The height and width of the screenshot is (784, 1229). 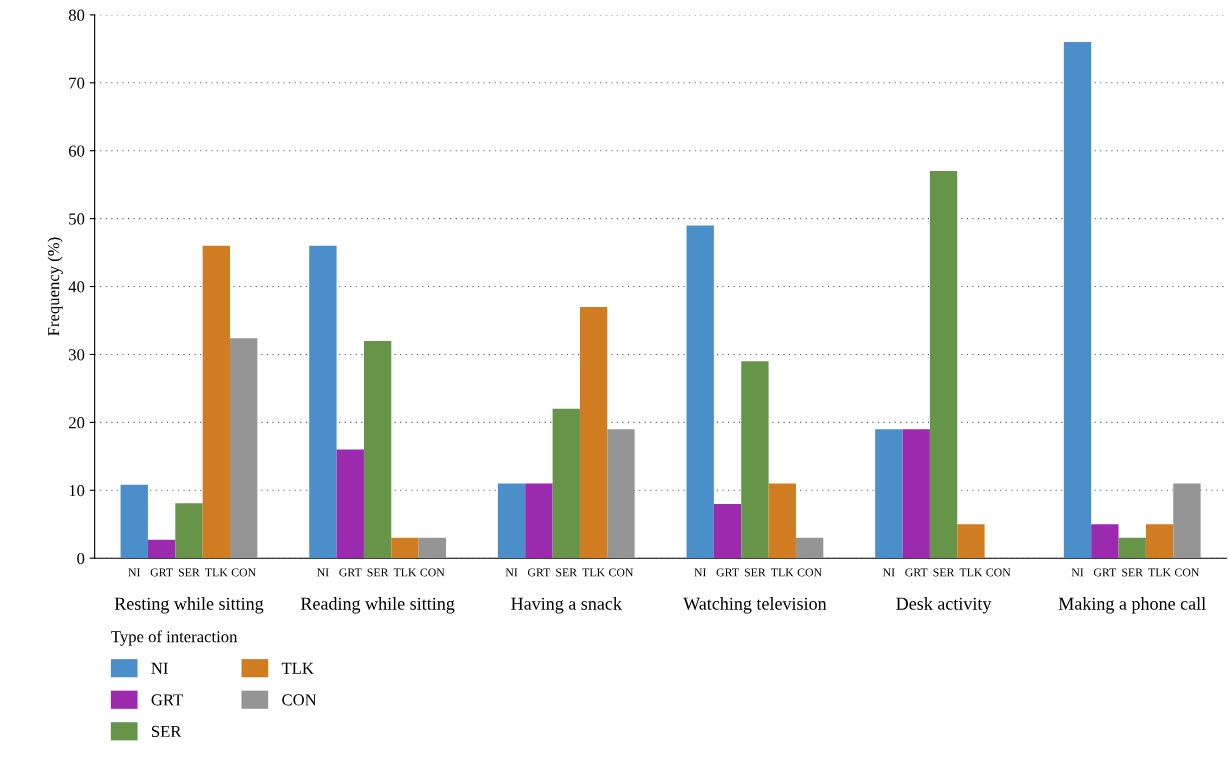 What do you see at coordinates (167, 700) in the screenshot?
I see `legend-label: GRT` at bounding box center [167, 700].